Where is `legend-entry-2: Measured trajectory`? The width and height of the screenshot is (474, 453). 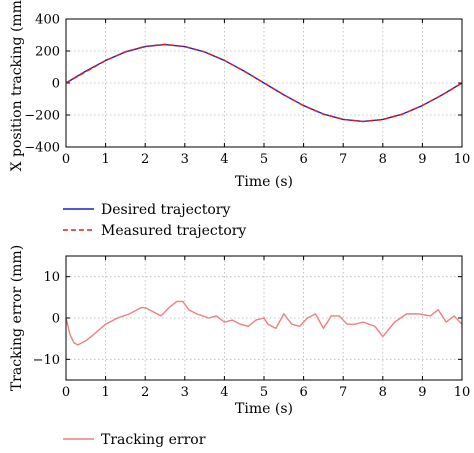
legend-entry-2: Measured trajectory is located at coordinates (173, 231).